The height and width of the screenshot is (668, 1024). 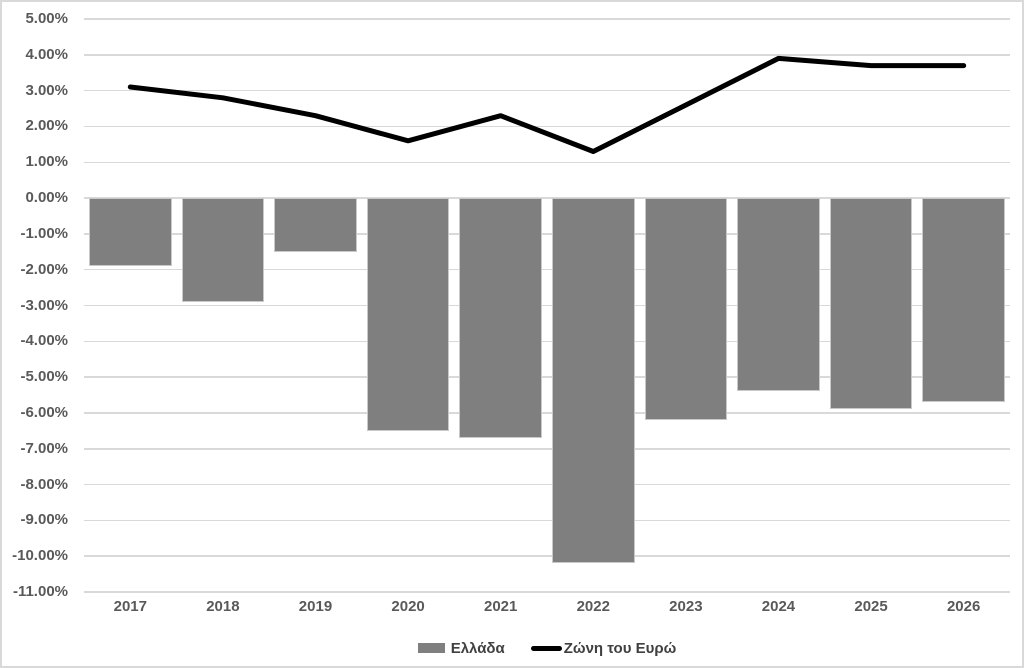 I want to click on y-tick-label: 3.00%, so click(x=46, y=90).